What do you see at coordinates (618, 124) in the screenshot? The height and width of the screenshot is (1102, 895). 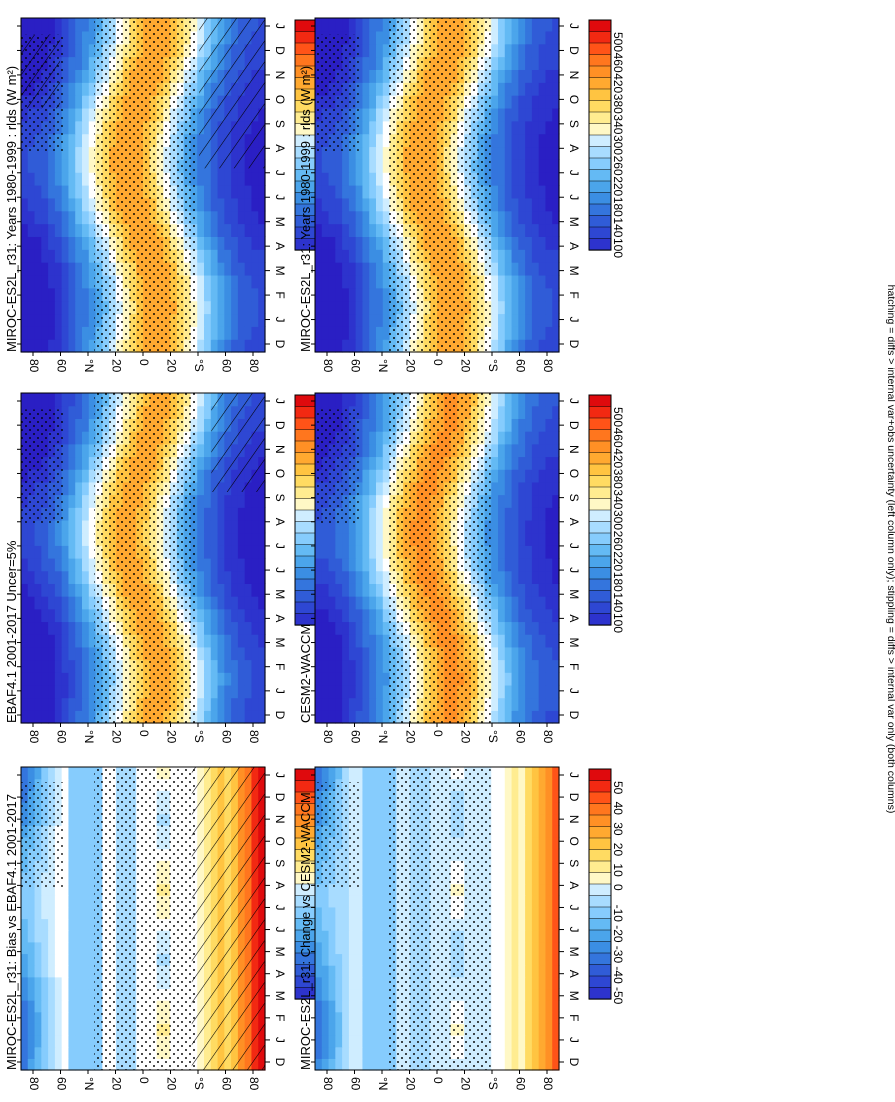 I see `colorbar-label: 340` at bounding box center [618, 124].